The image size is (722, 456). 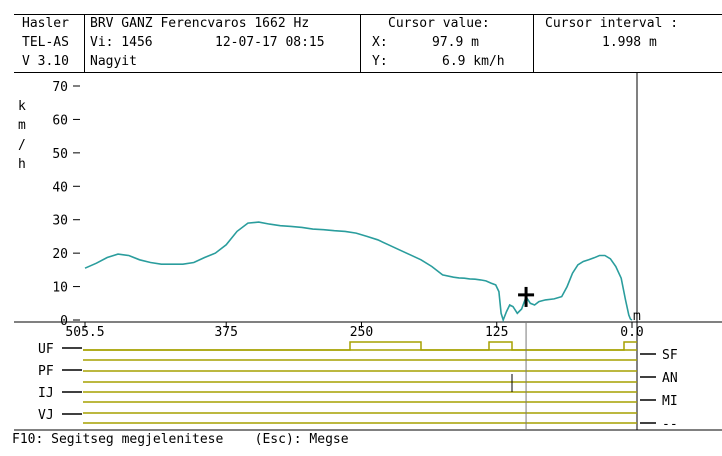 What do you see at coordinates (60, 87) in the screenshot?
I see `y-tick-label: 70` at bounding box center [60, 87].